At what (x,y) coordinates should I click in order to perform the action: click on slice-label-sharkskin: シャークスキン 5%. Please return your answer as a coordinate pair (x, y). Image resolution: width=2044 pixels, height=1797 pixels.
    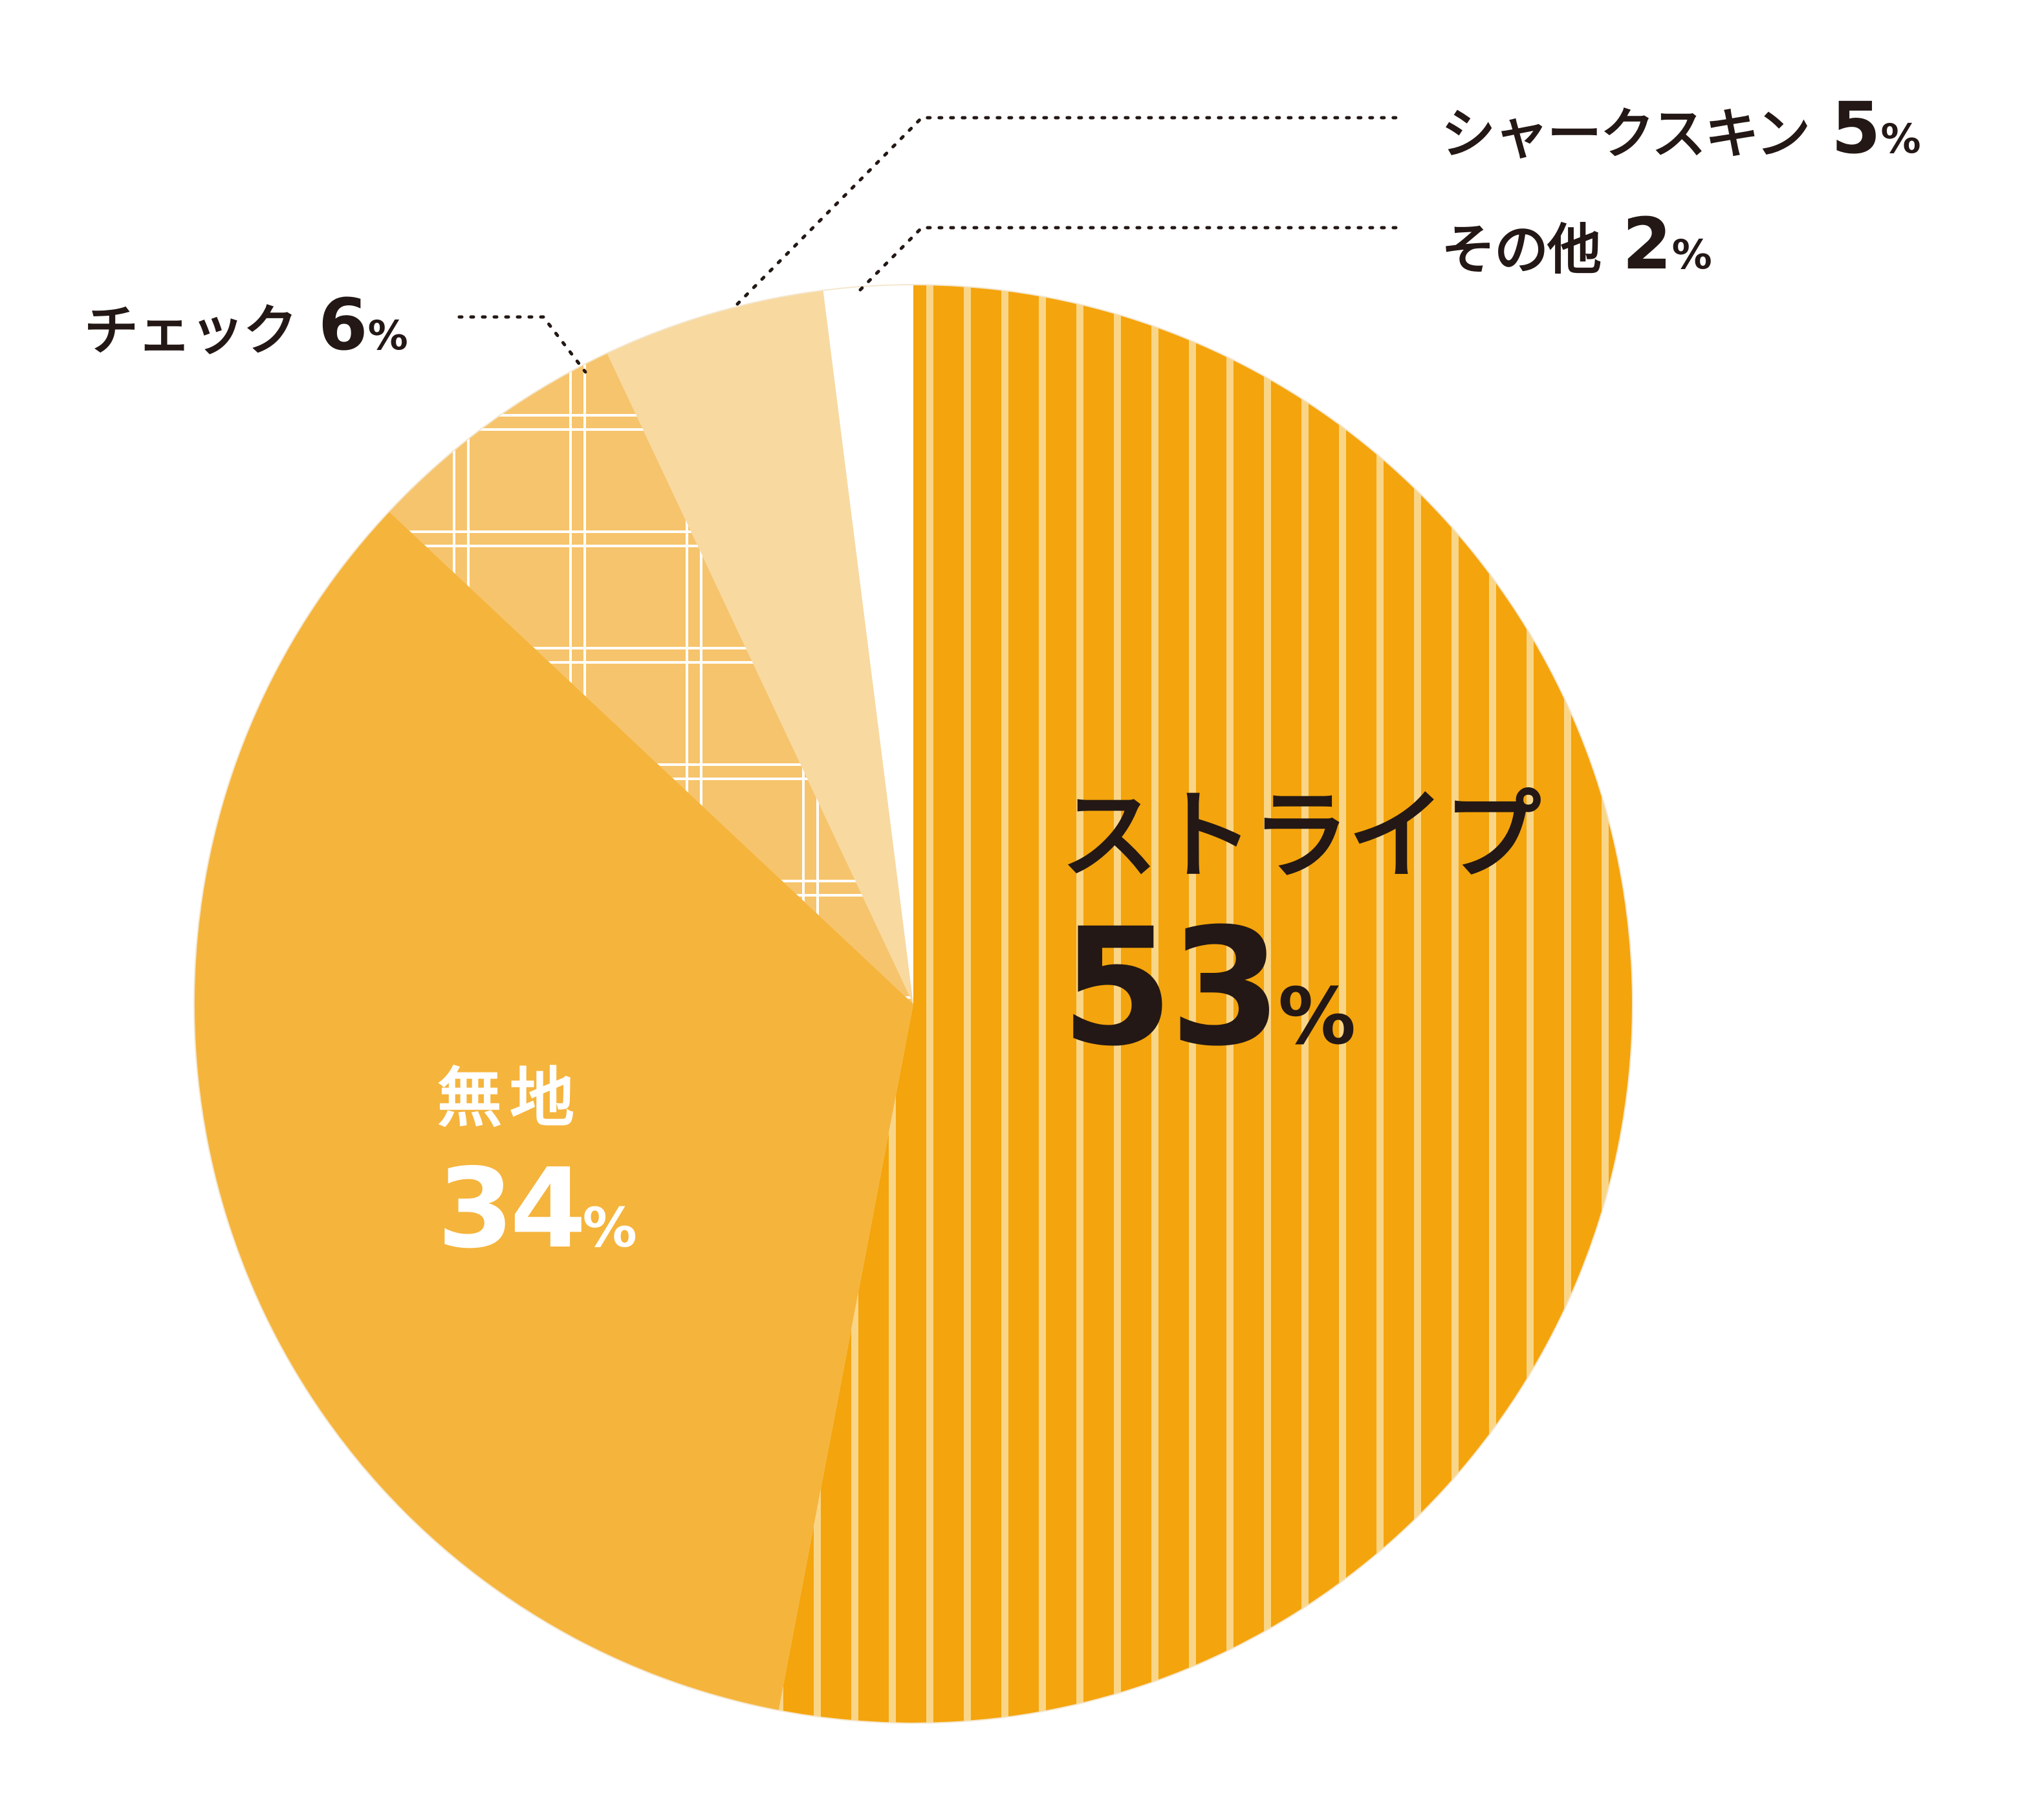
    Looking at the image, I should click on (1681, 128).